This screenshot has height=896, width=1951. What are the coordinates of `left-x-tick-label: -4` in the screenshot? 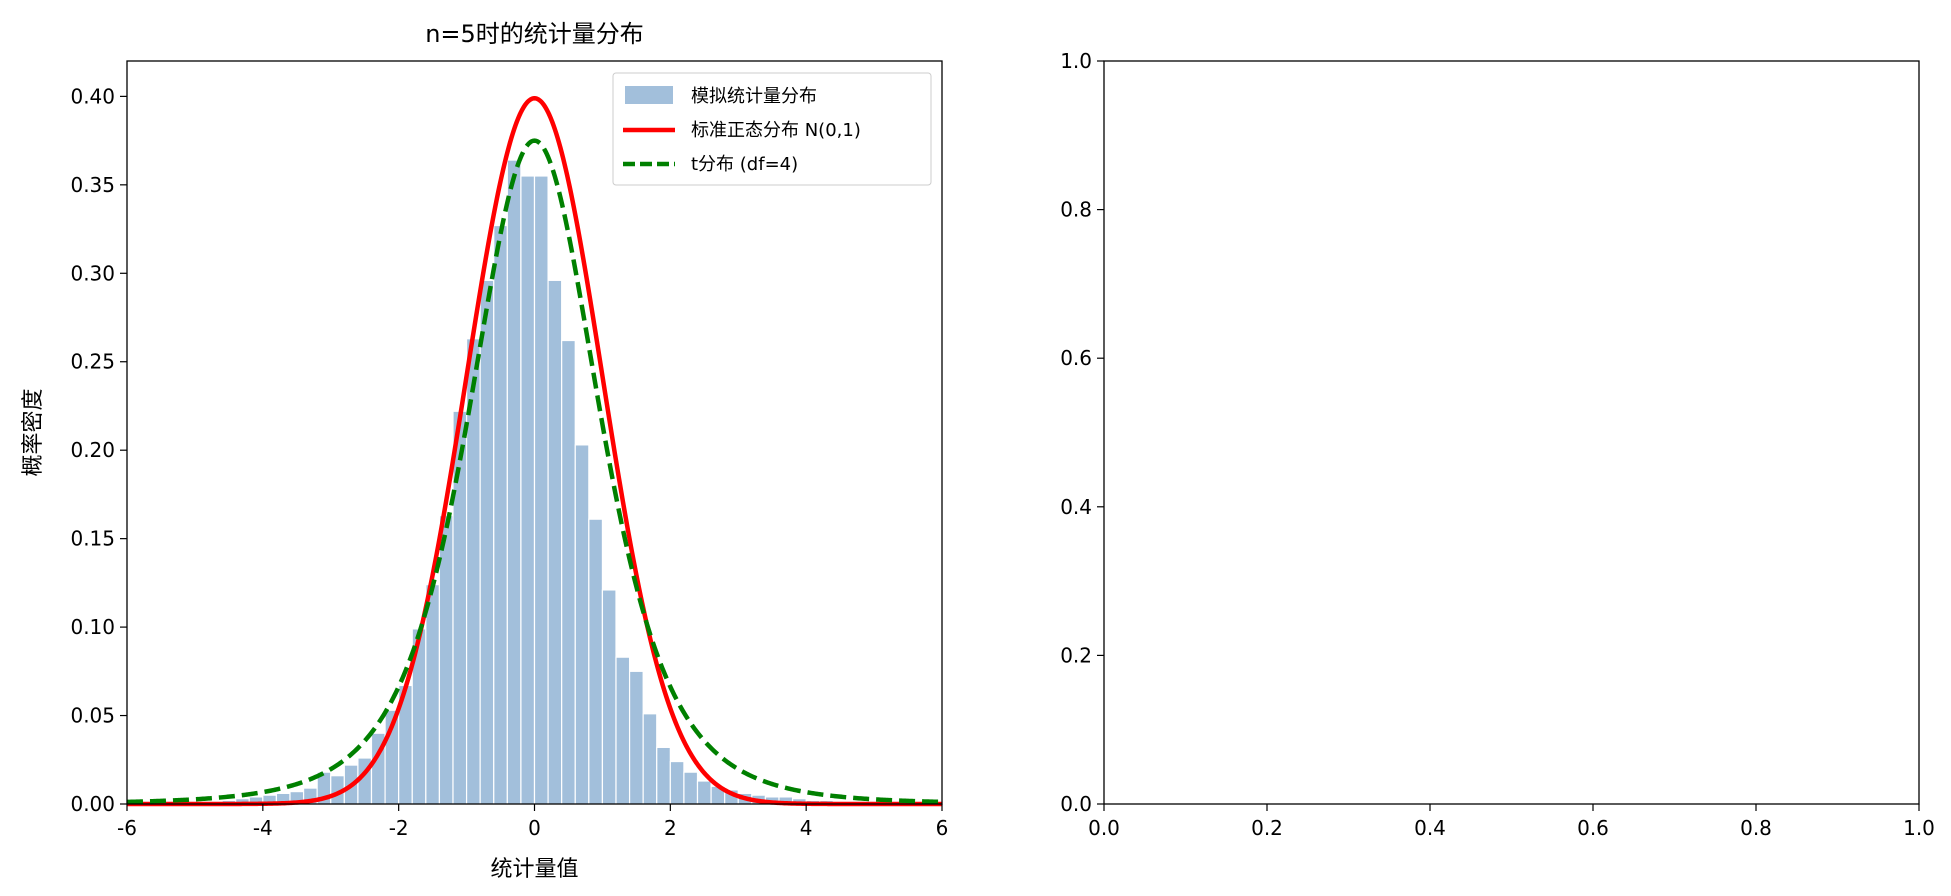 It's located at (263, 828).